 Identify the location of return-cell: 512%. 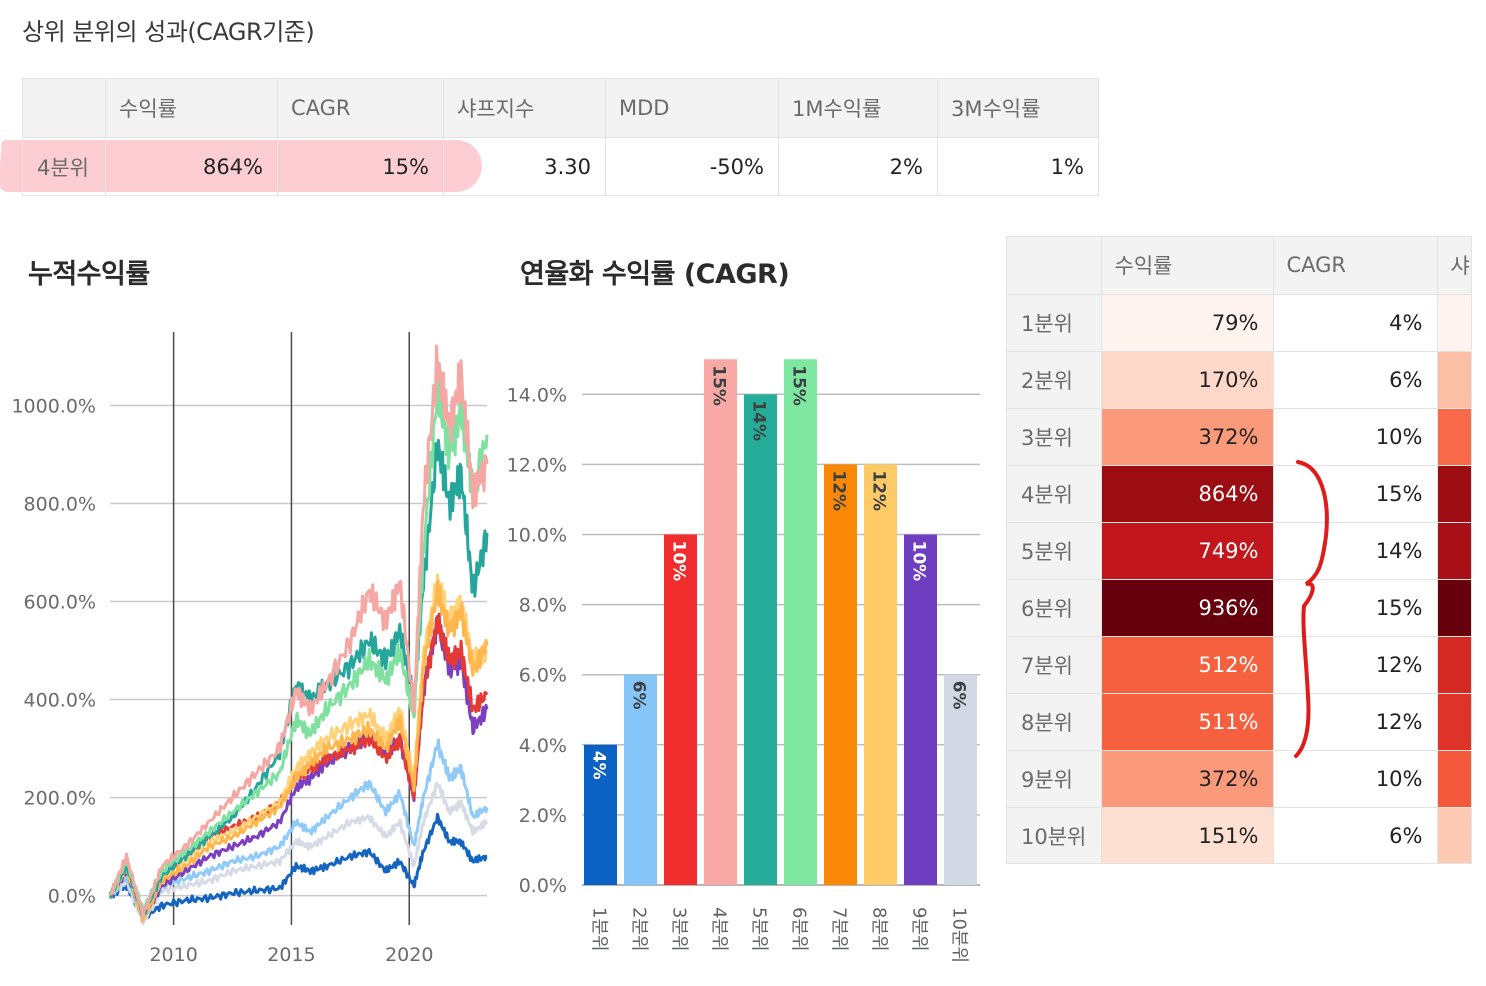
(1187, 665).